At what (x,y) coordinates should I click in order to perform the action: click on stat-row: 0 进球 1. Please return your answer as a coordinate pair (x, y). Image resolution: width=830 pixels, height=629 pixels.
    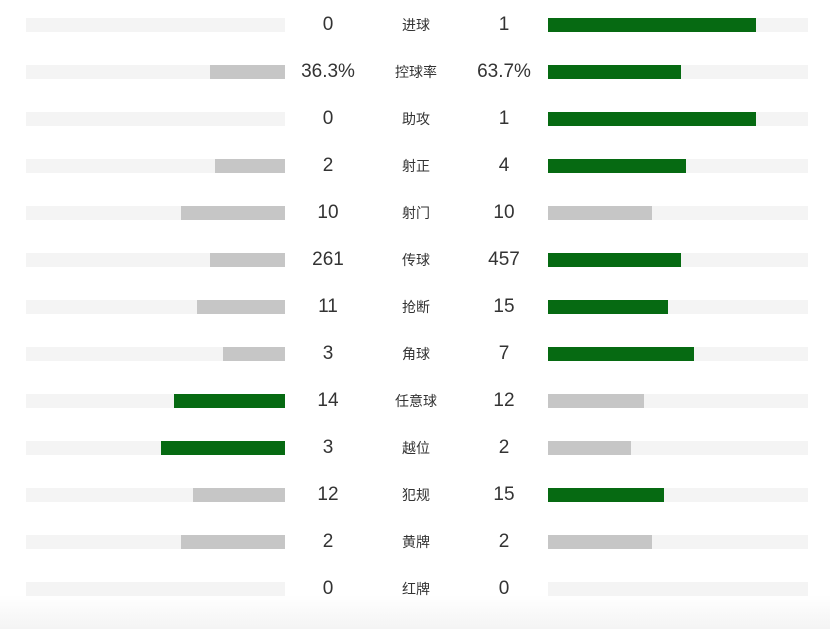
    Looking at the image, I should click on (415, 23).